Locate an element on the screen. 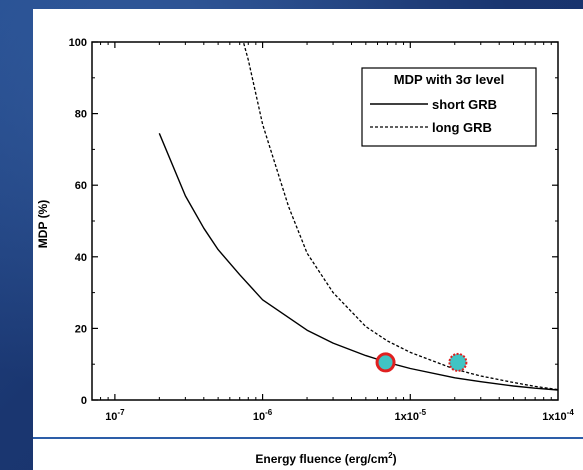 Image resolution: width=583 pixels, height=470 pixels. x-tick-label: 1x10⁻⁴ is located at coordinates (558, 415).